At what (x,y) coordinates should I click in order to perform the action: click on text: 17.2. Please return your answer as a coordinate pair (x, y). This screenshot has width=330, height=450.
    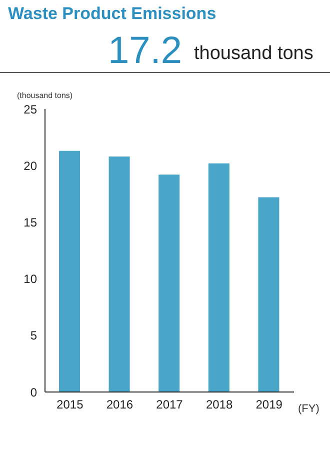
    Looking at the image, I should click on (145, 51).